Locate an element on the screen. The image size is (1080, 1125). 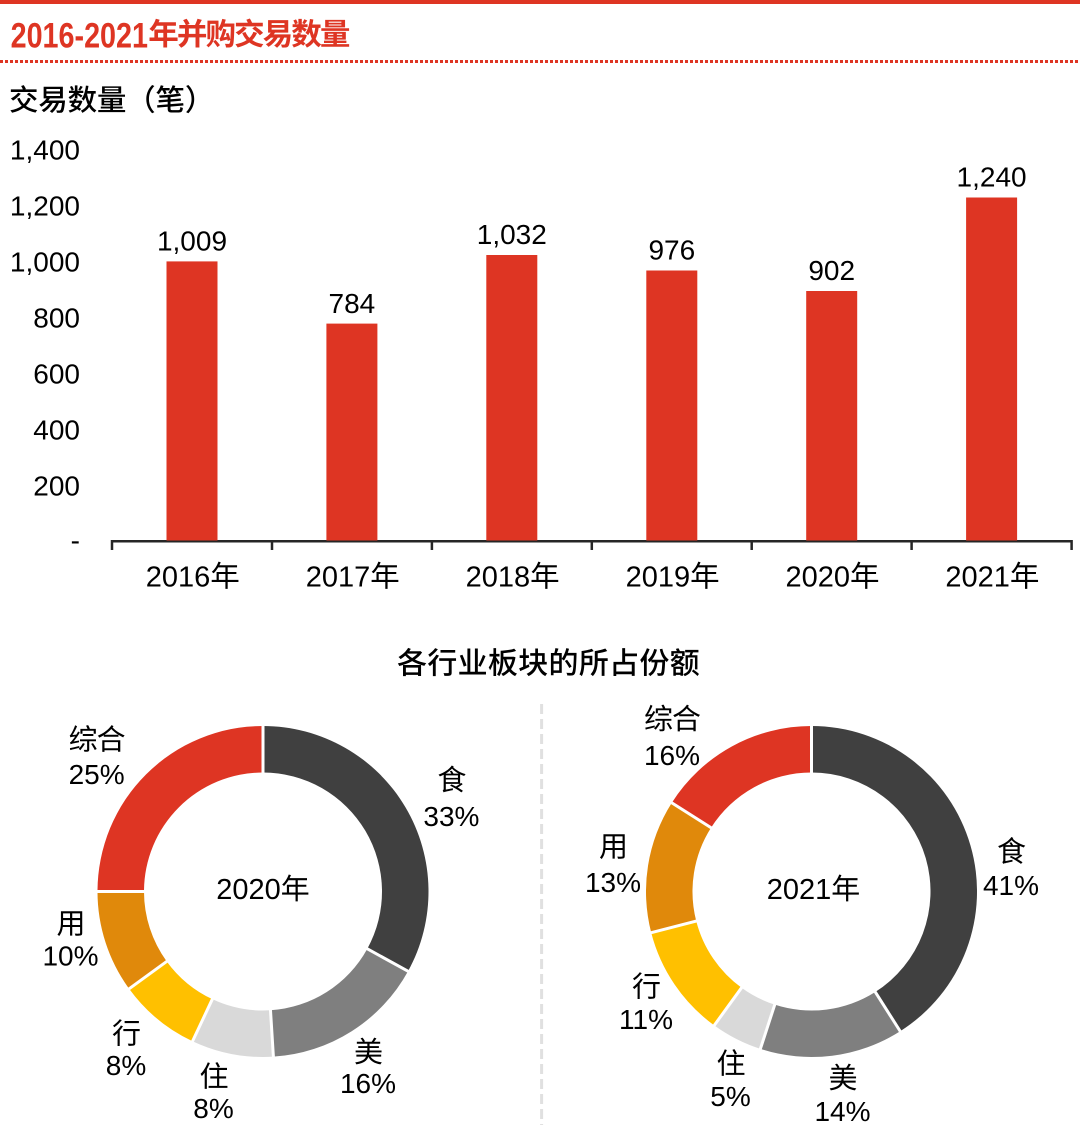
svg-text: 14% is located at coordinates (842, 1110).